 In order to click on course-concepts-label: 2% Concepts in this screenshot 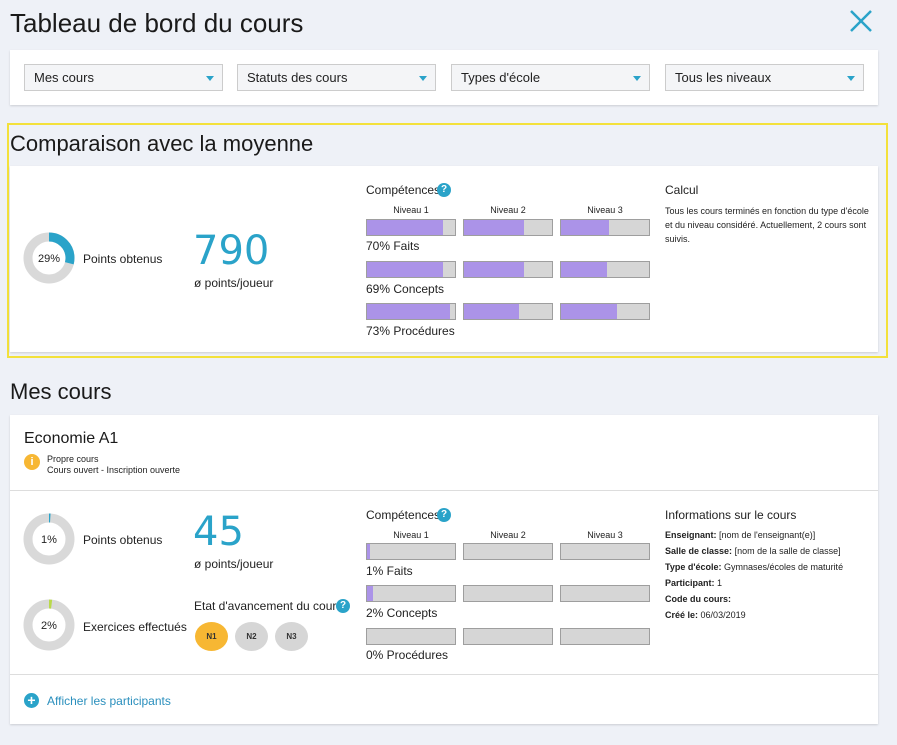, I will do `click(402, 613)`.